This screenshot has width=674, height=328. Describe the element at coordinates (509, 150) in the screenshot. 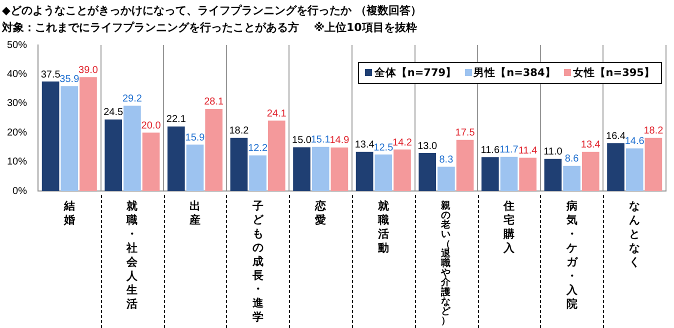

I see `data-label: 11.7` at that location.